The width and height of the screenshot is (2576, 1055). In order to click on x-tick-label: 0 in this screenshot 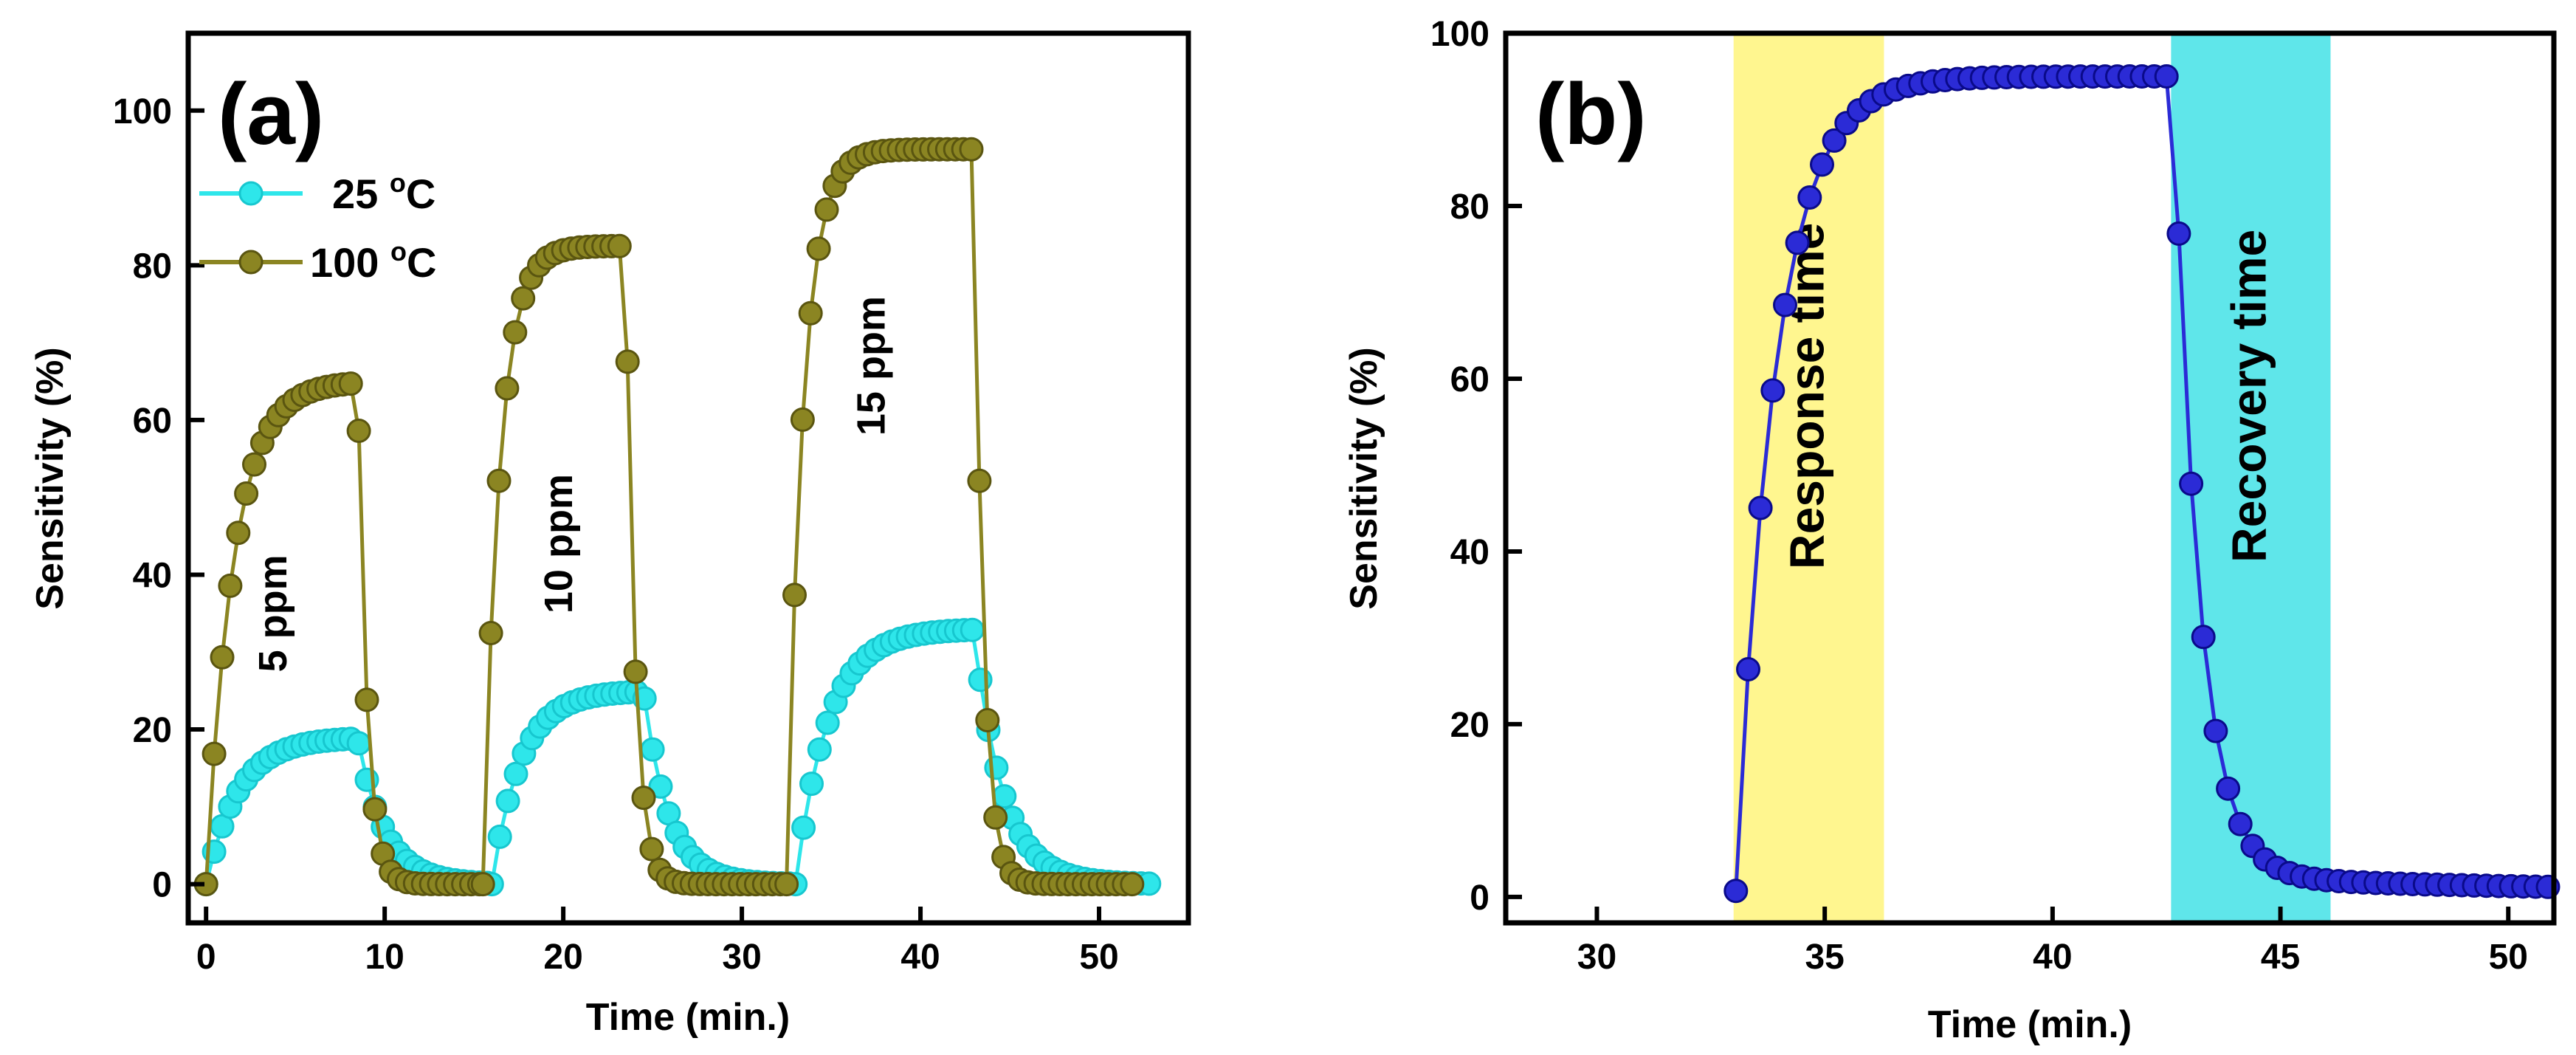, I will do `click(206, 958)`.